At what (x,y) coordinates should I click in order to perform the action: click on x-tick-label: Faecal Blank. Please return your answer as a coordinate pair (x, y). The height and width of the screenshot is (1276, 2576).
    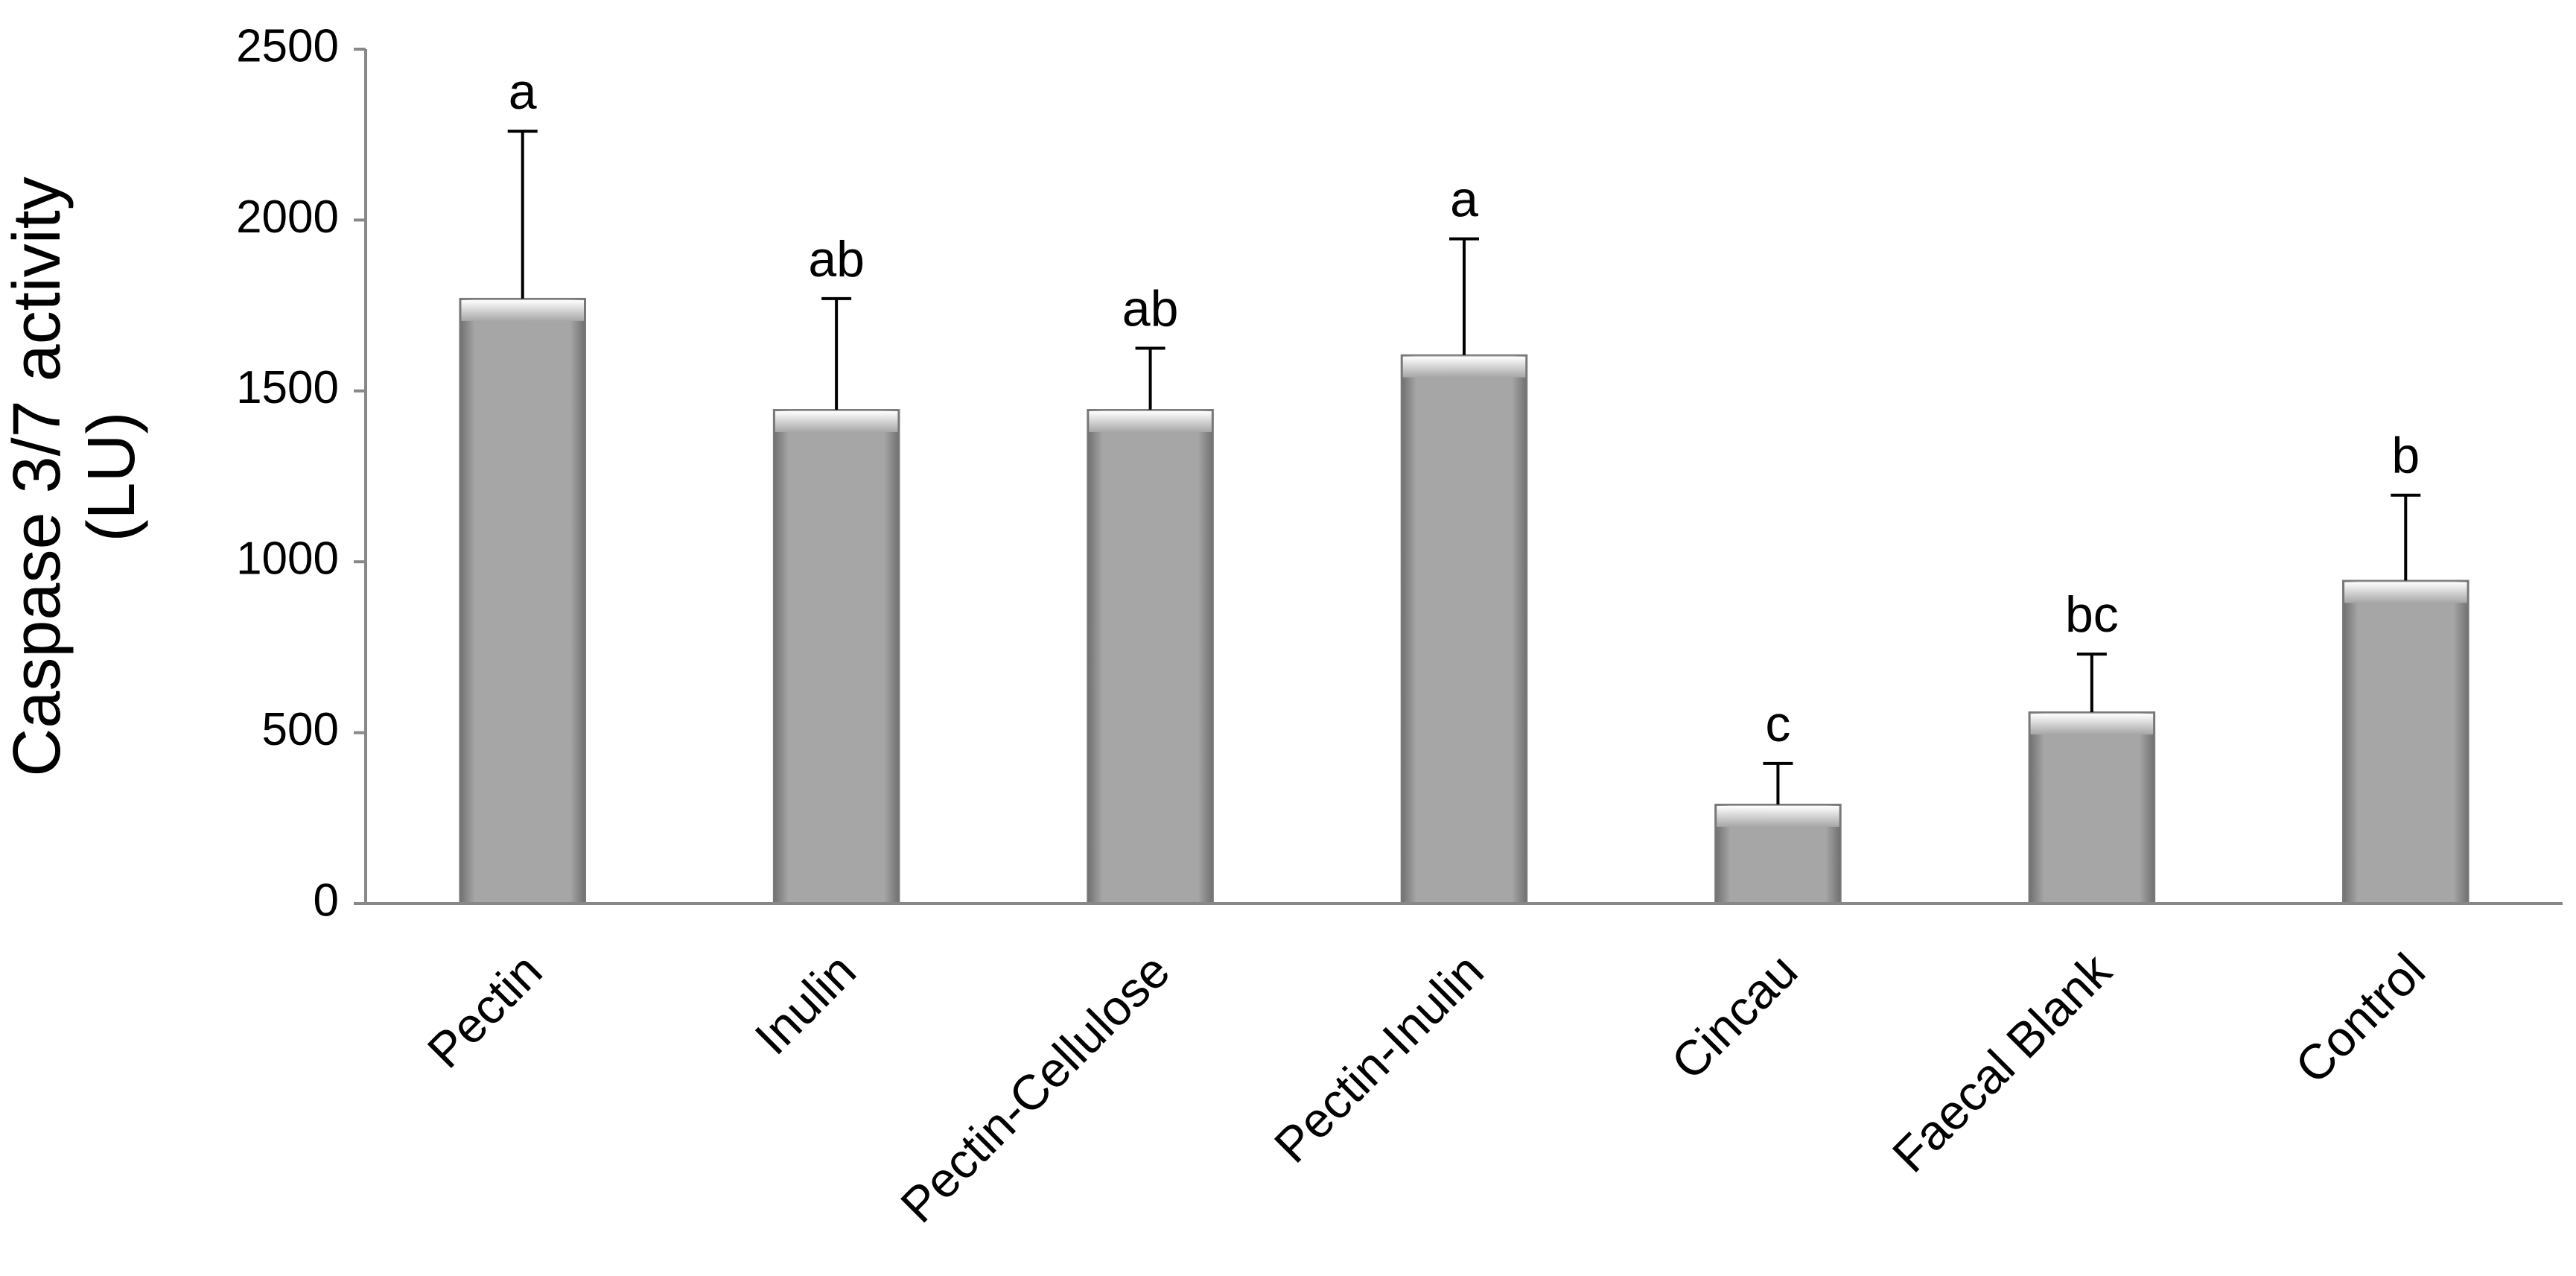
    Looking at the image, I should click on (2002, 1063).